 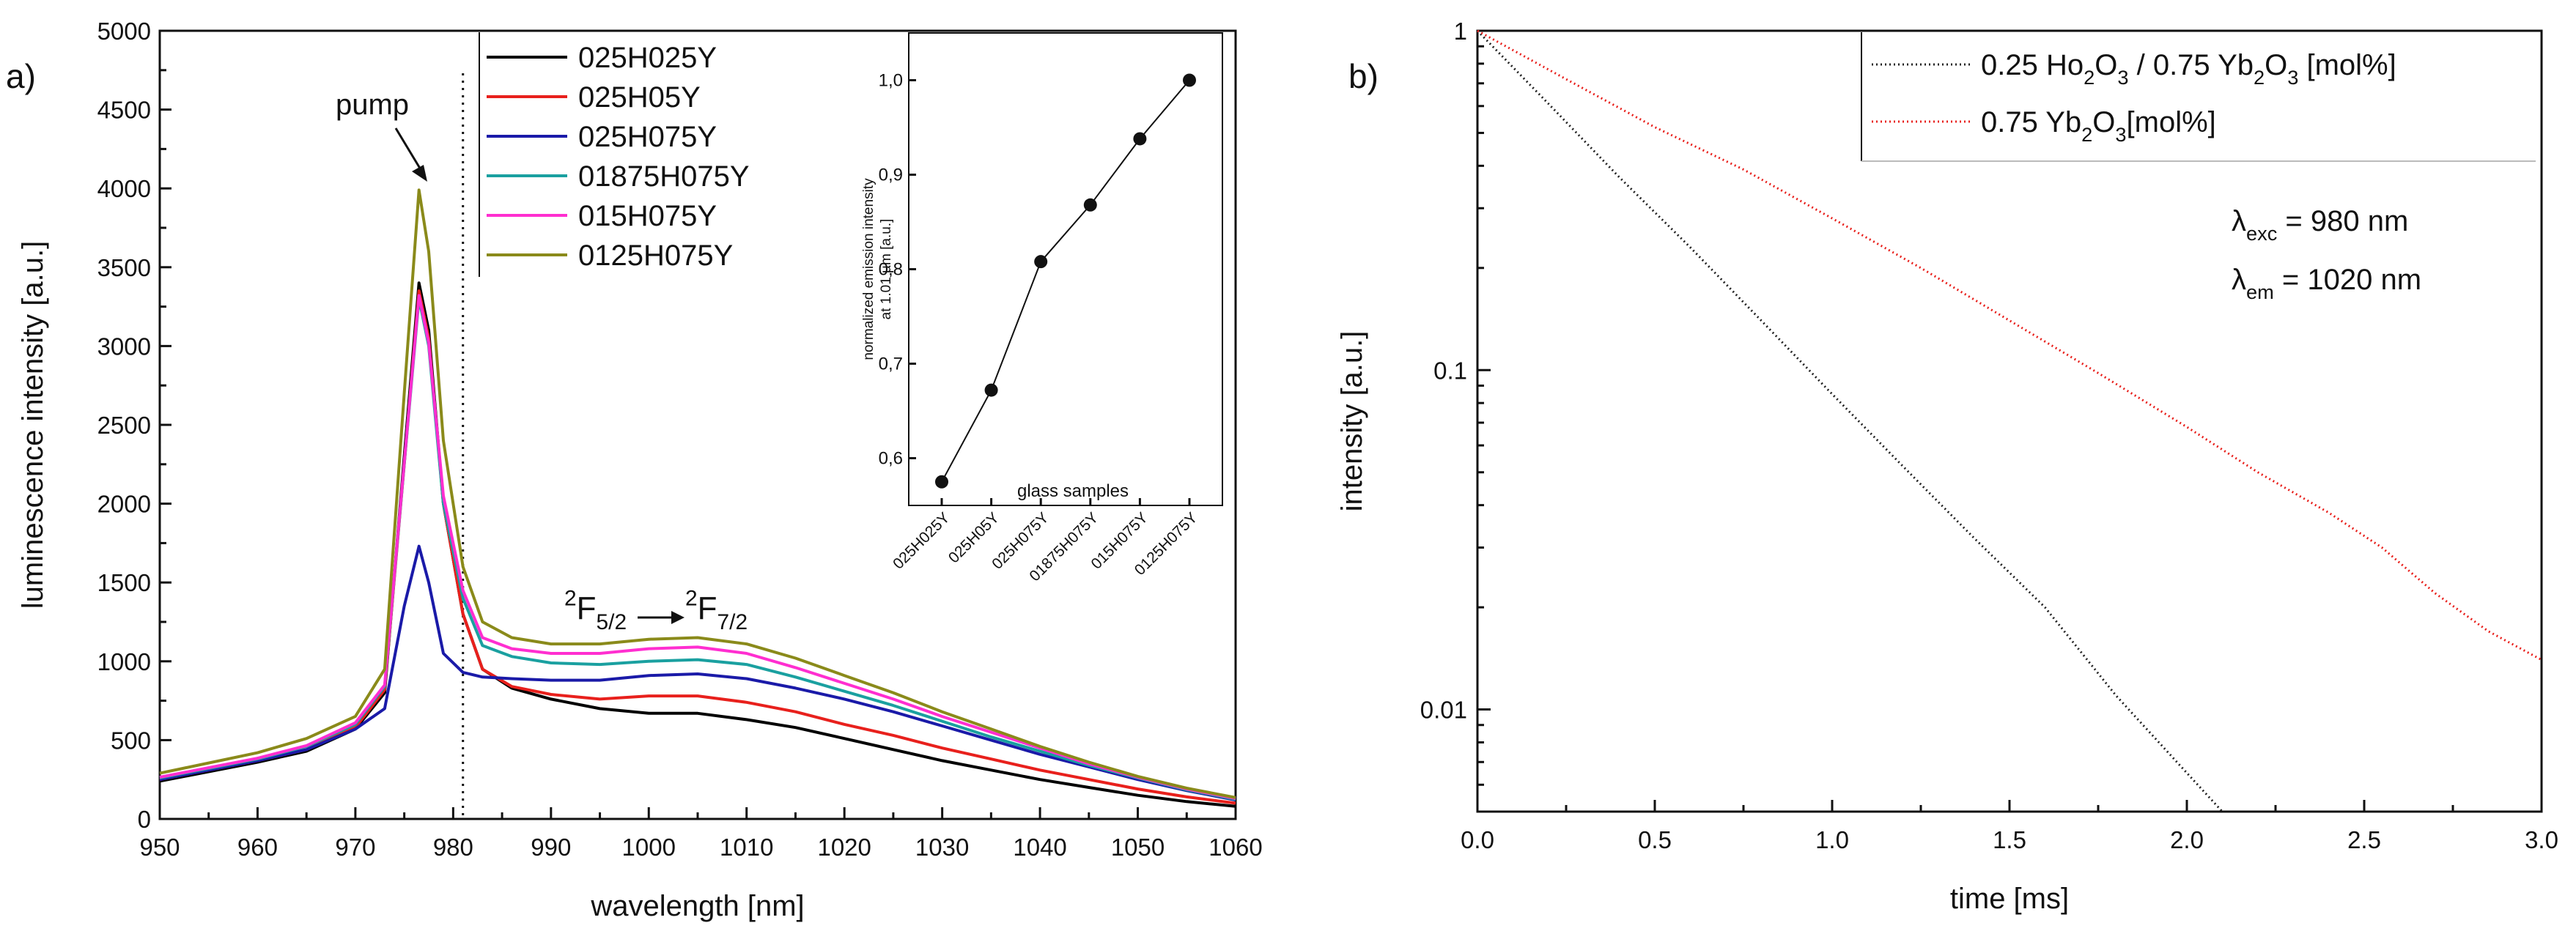 I want to click on panel-a-y-axis-label: luminescence intensity [a.u.], so click(x=33, y=425).